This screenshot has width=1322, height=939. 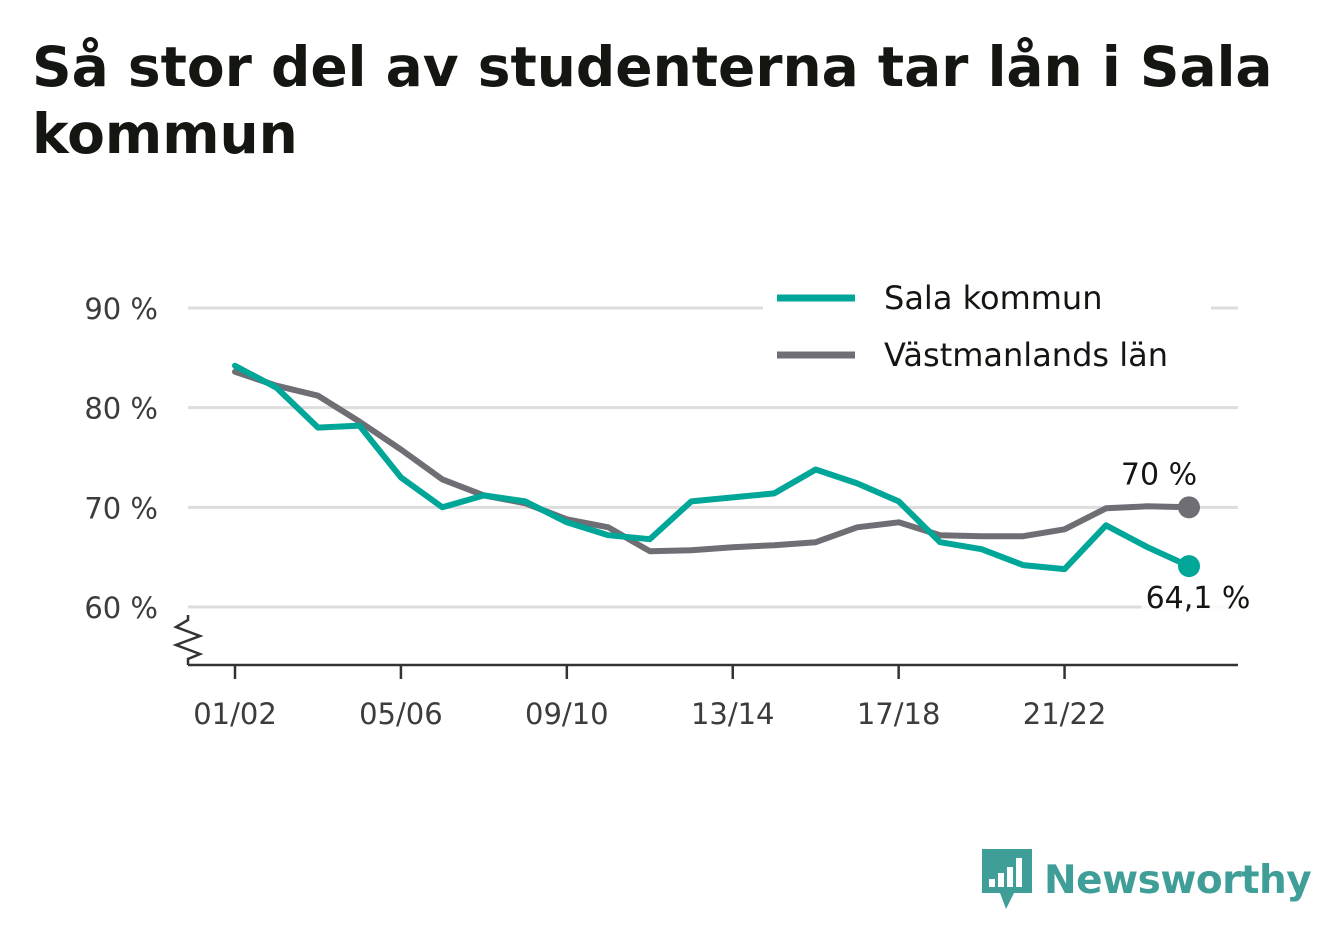 I want to click on y-tick-label: 90 %, so click(x=121, y=309).